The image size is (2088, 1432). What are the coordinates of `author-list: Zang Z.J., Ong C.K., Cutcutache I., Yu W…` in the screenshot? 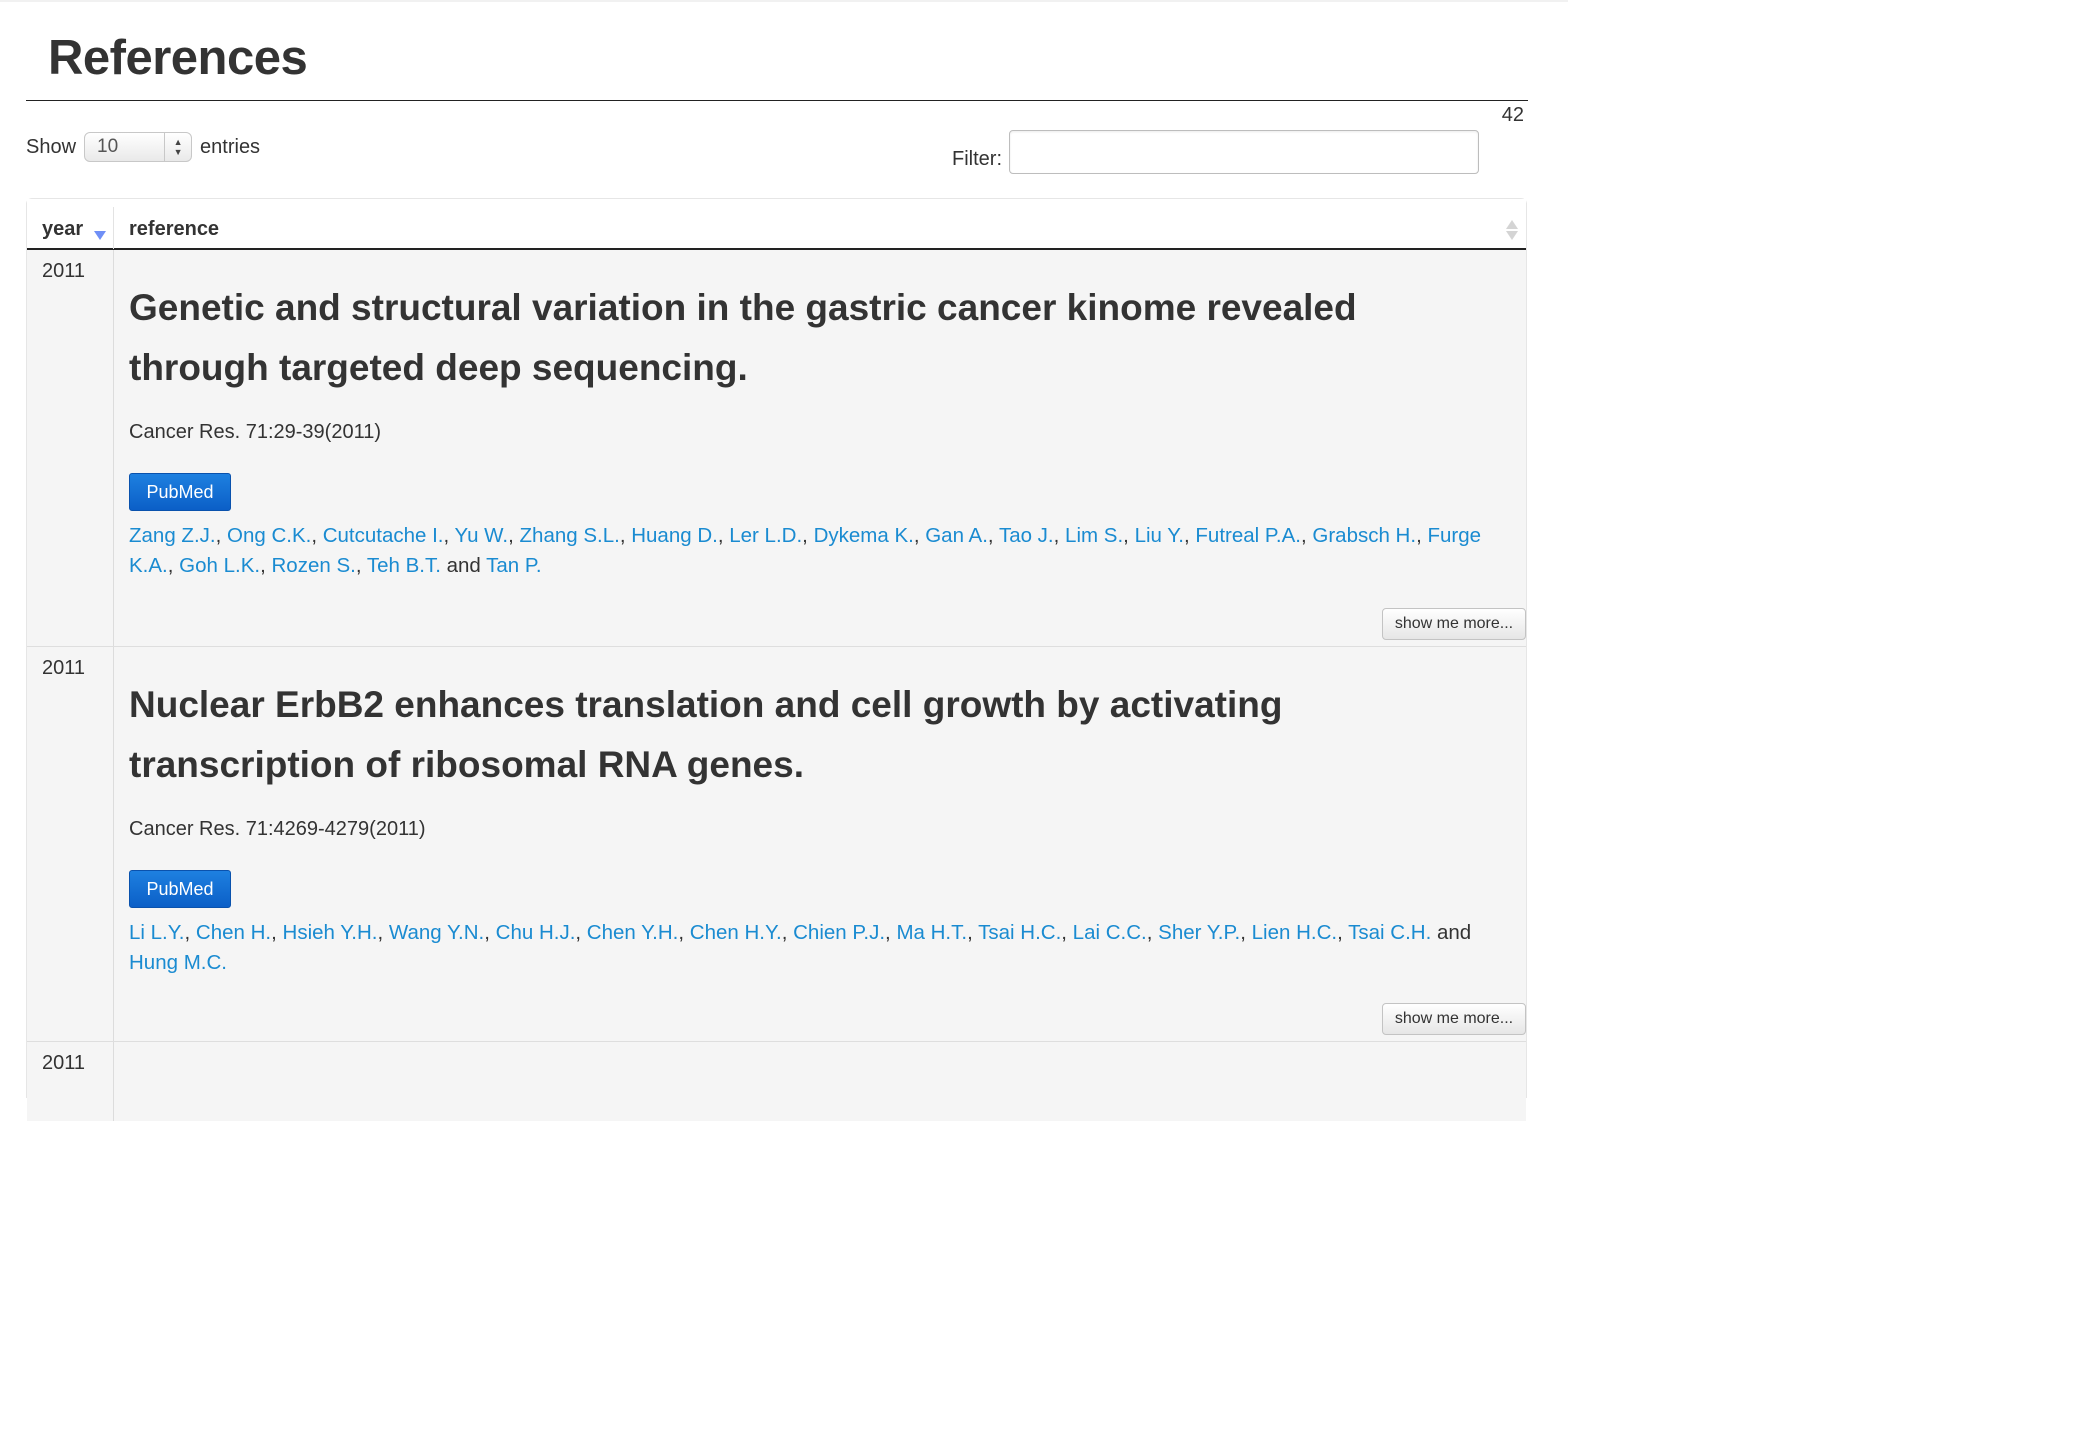 It's located at (821, 551).